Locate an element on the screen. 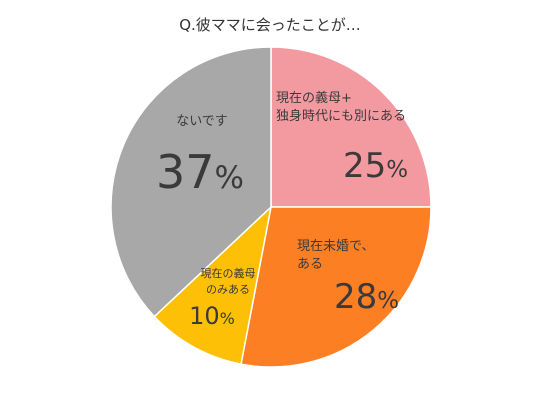 The height and width of the screenshot is (408, 545). slice-label-1: 現在の義母+独身時代にも別にある is located at coordinates (341, 107).